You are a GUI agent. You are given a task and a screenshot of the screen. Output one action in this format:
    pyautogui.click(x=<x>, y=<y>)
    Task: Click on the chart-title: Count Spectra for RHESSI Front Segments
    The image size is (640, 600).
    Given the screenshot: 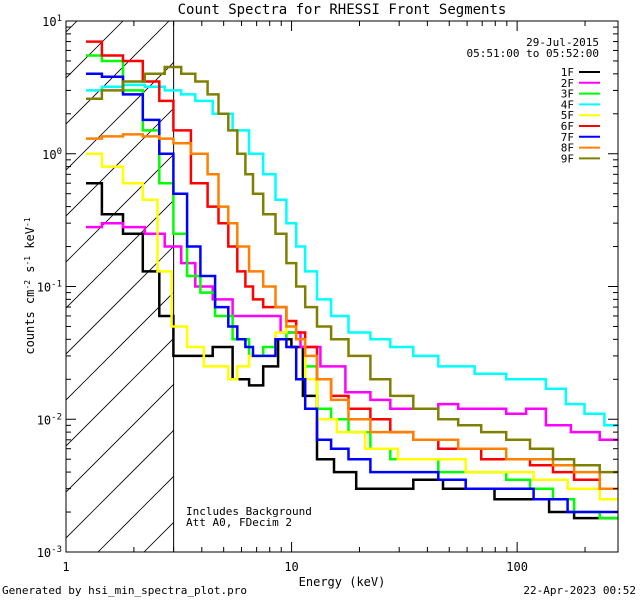 What is the action you would take?
    pyautogui.click(x=342, y=10)
    